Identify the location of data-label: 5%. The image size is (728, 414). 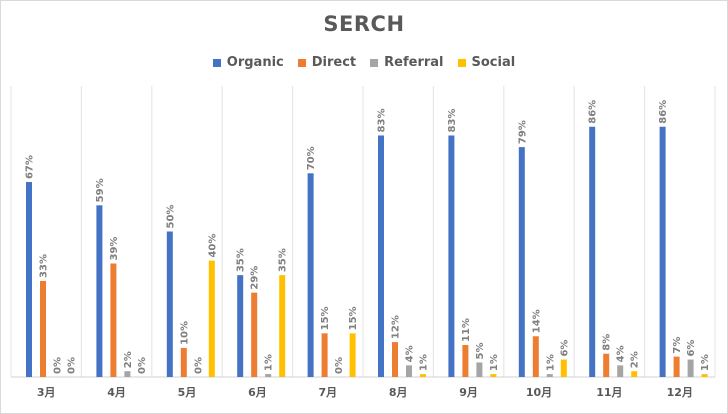
(480, 350).